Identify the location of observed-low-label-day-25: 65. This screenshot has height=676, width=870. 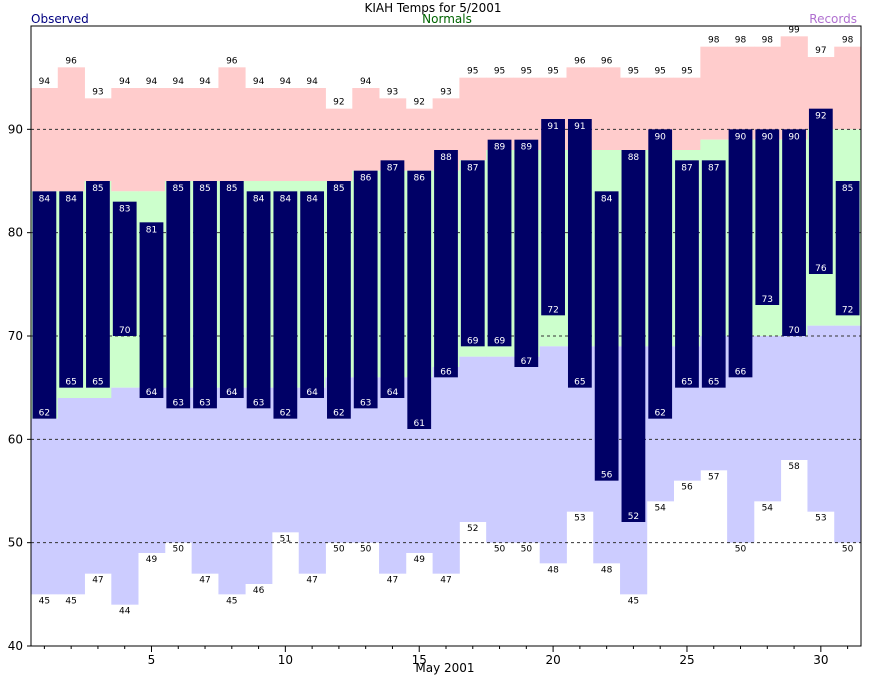
(686, 383).